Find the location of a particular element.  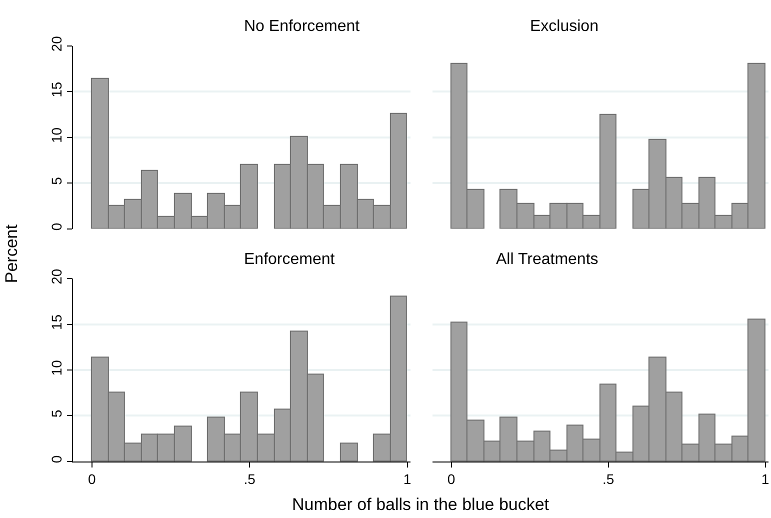

chart-title: Enforcement is located at coordinates (290, 259).